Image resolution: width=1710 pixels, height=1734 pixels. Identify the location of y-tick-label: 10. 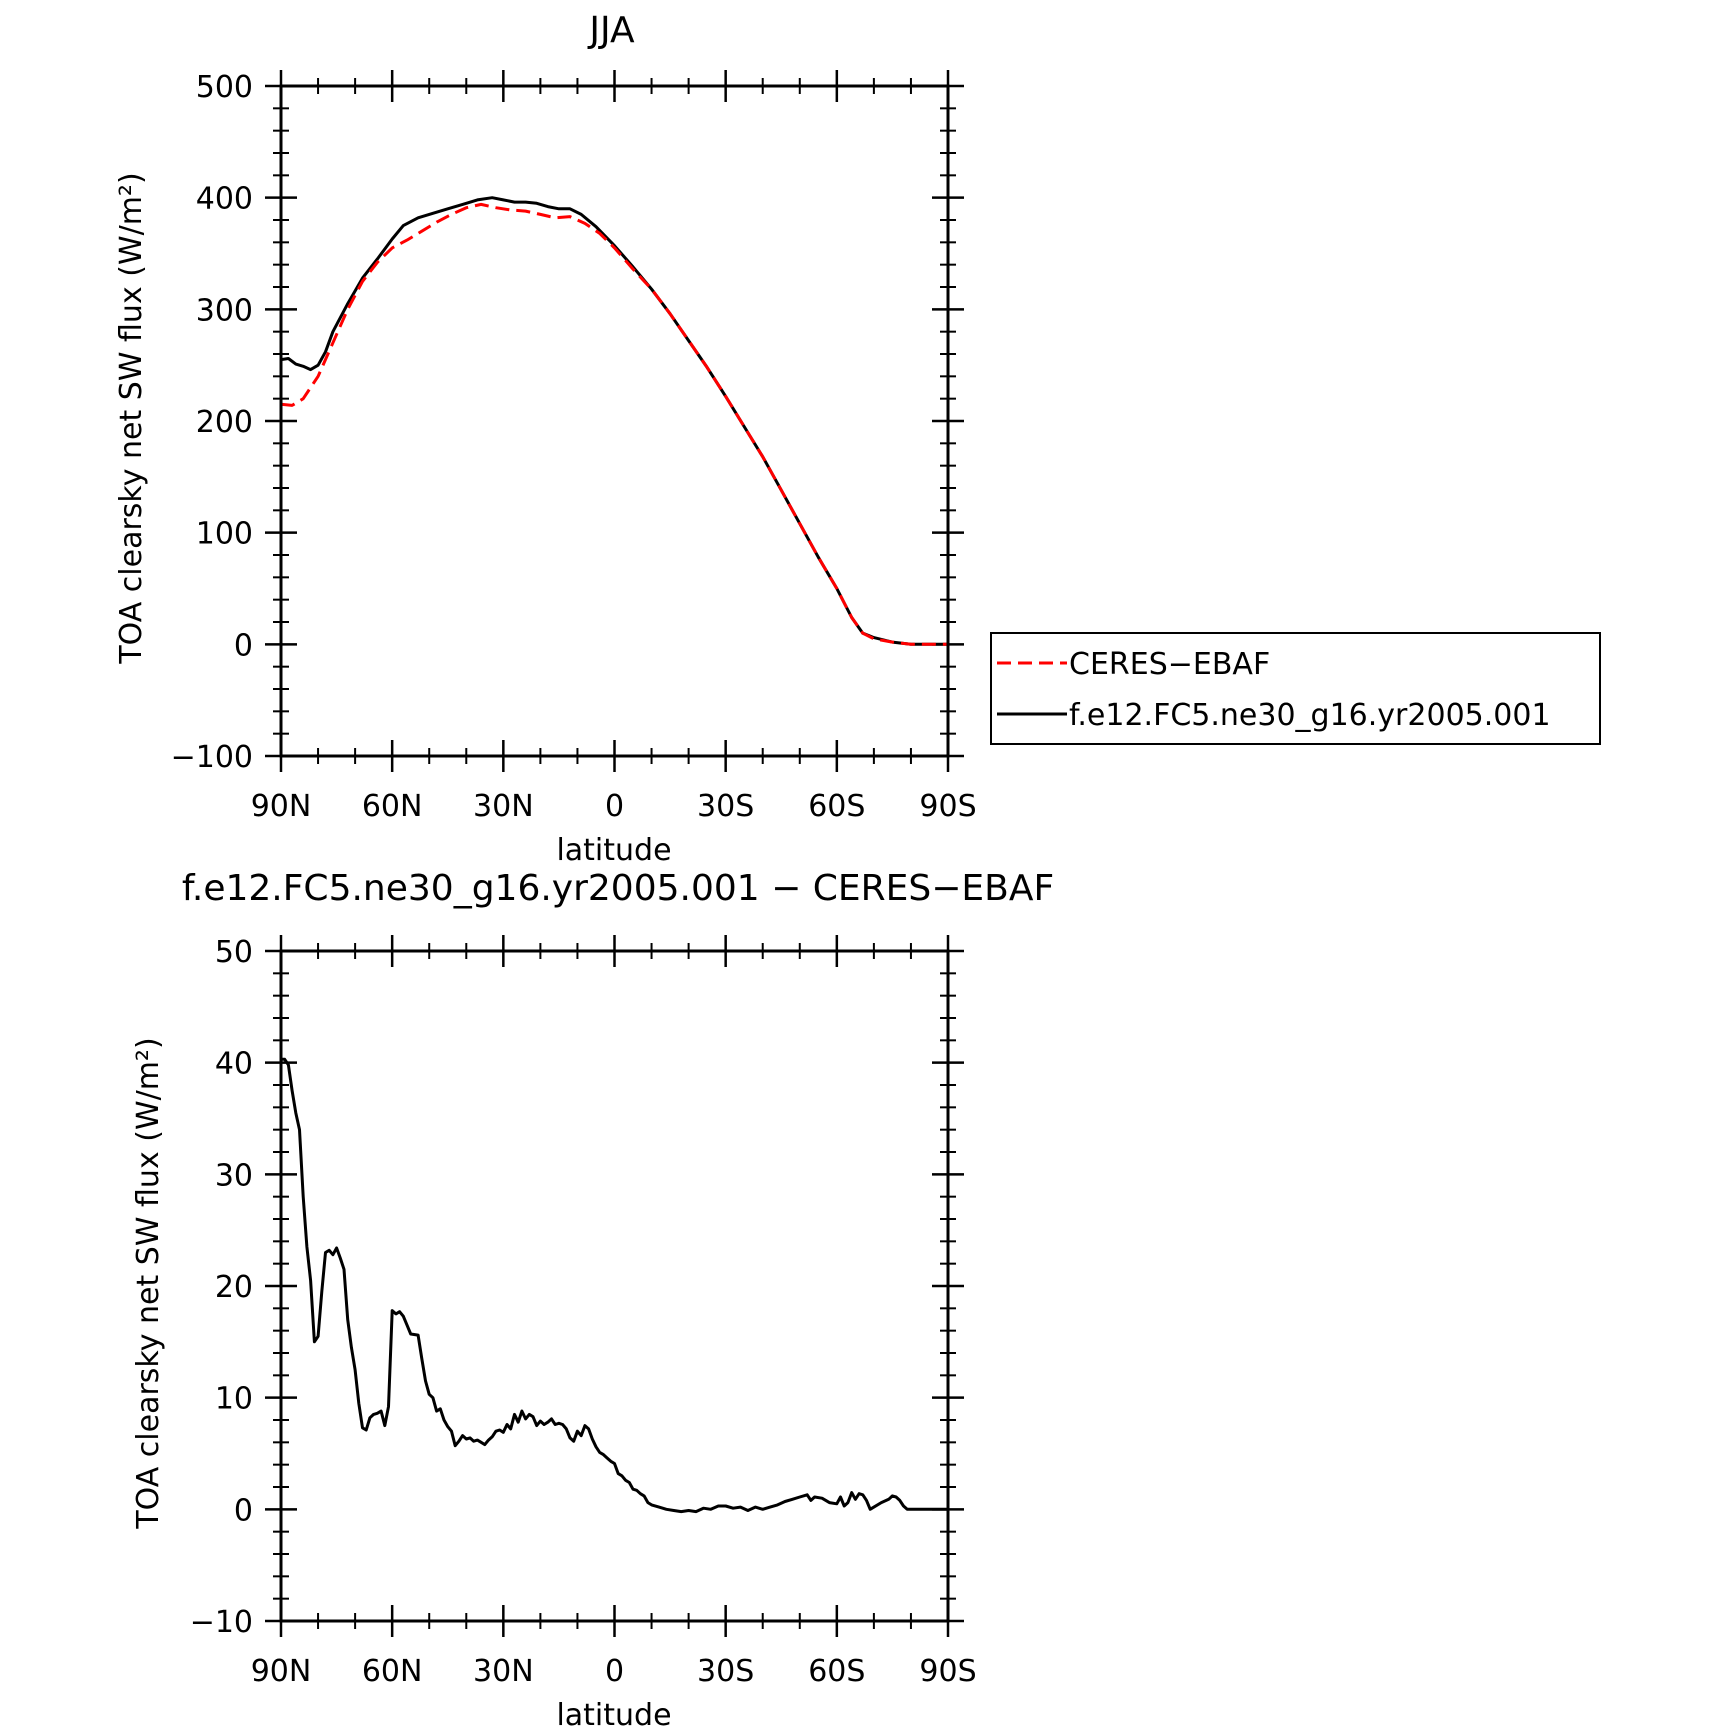
(234, 1399).